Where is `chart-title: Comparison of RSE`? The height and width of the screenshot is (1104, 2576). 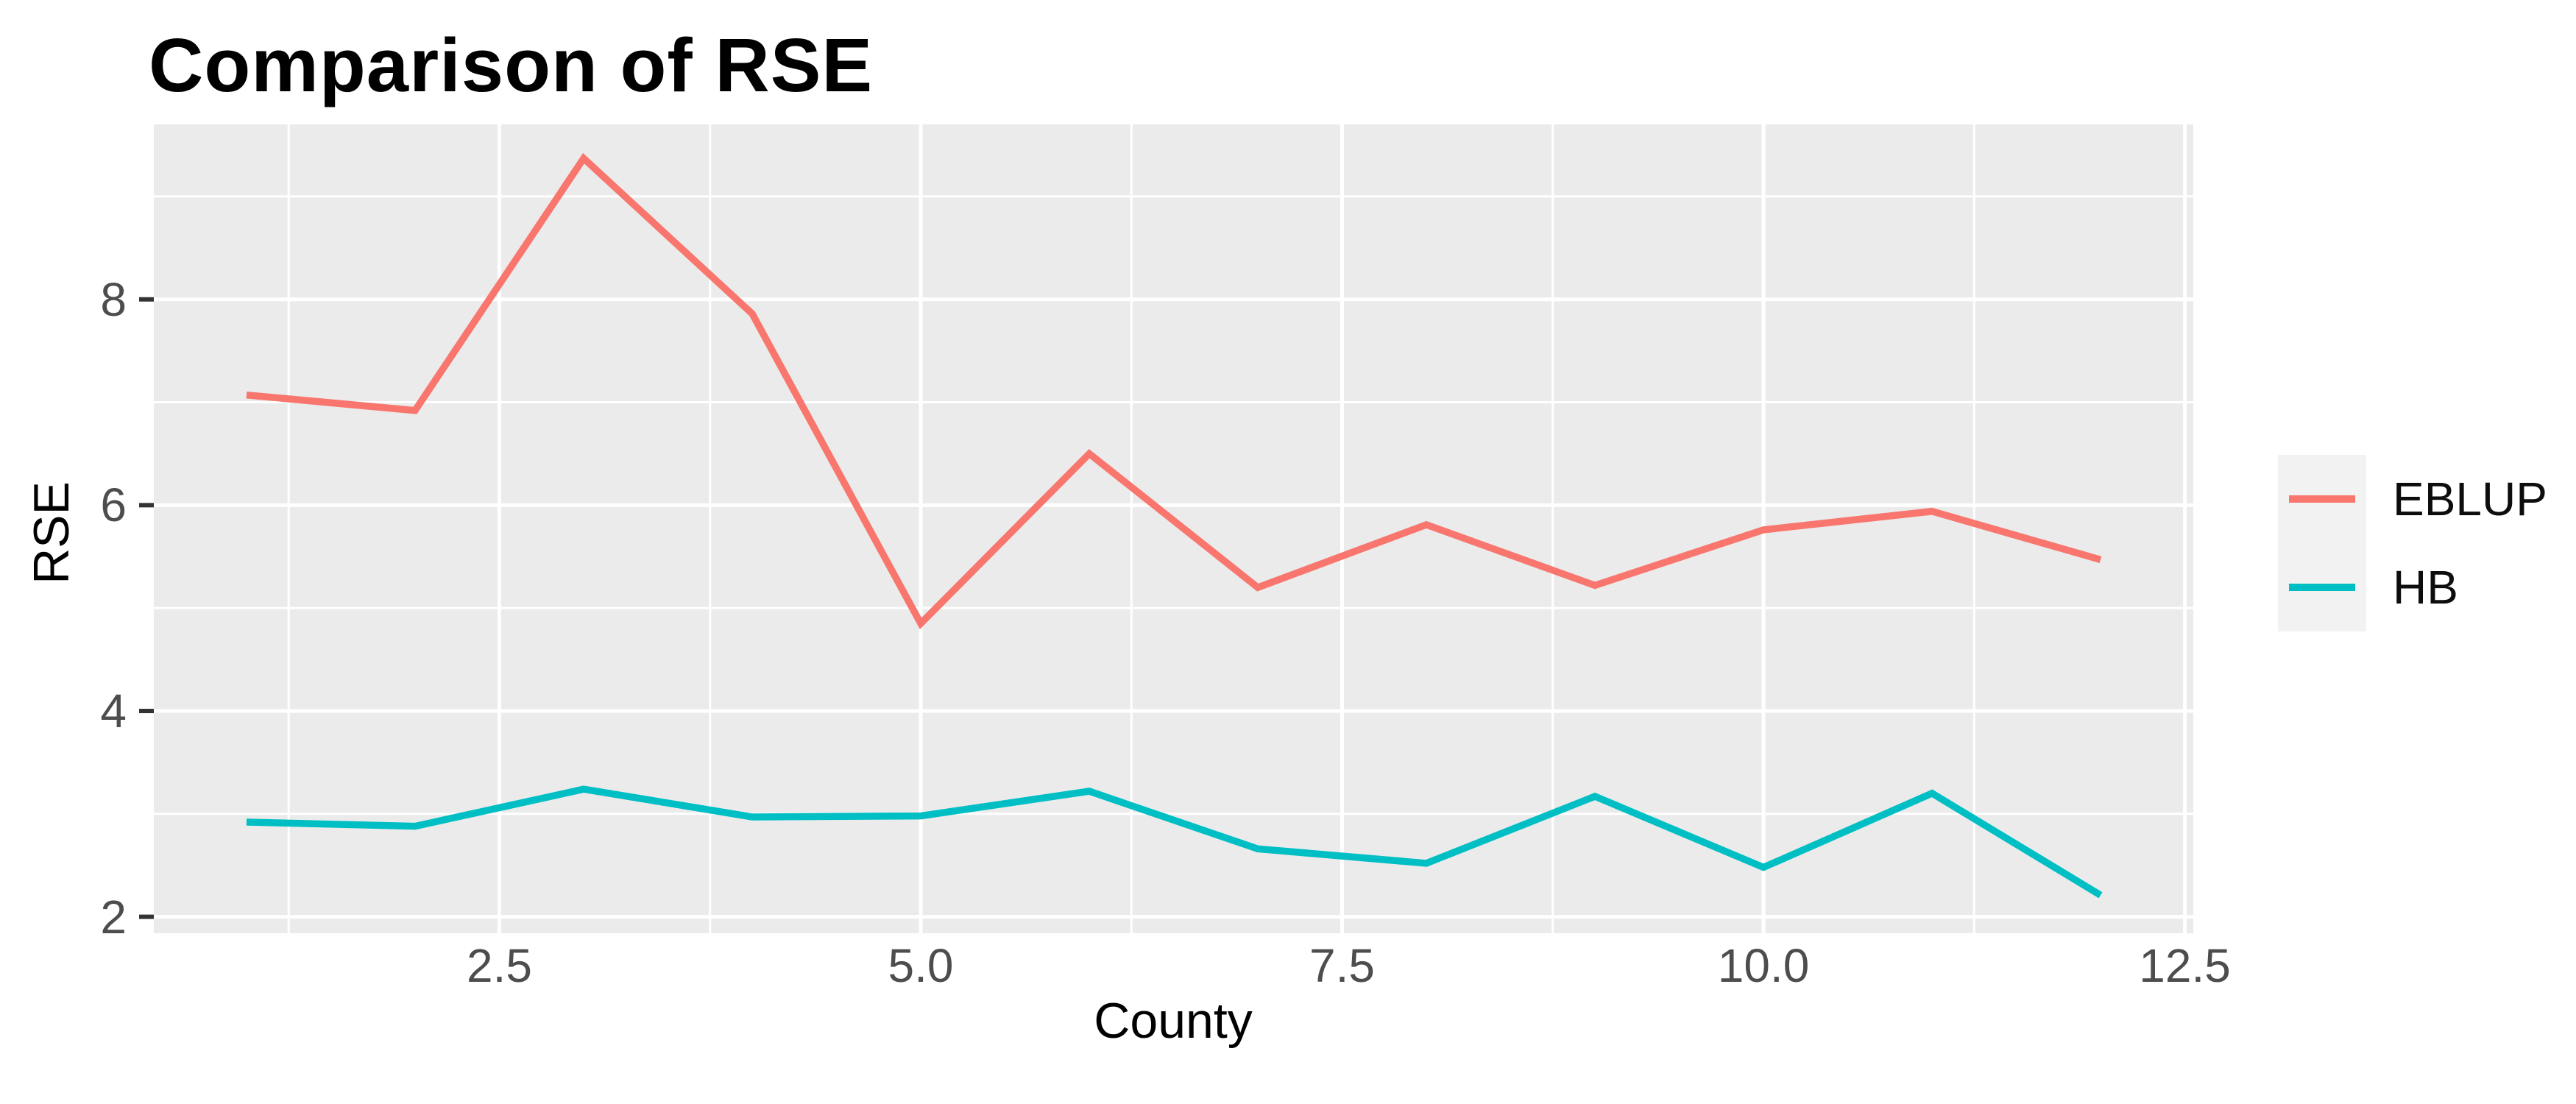
chart-title: Comparison of RSE is located at coordinates (511, 65).